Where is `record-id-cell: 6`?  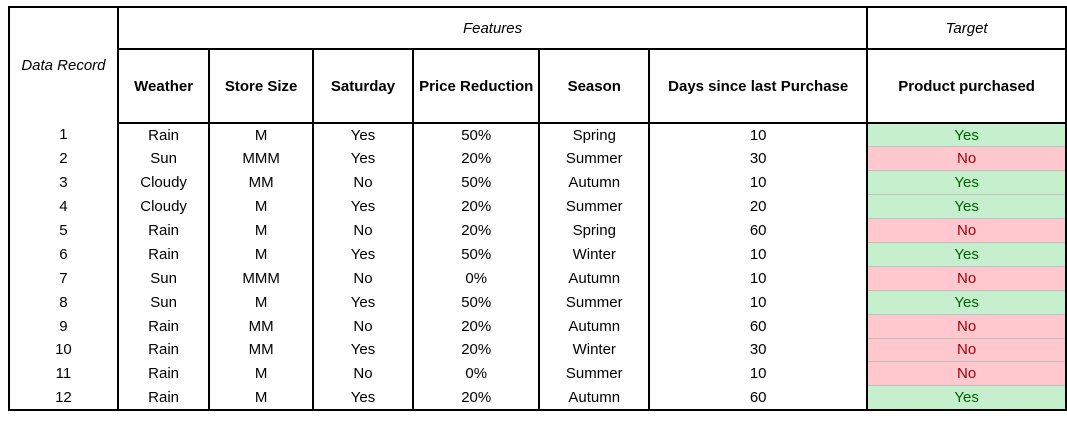 record-id-cell: 6 is located at coordinates (63, 254).